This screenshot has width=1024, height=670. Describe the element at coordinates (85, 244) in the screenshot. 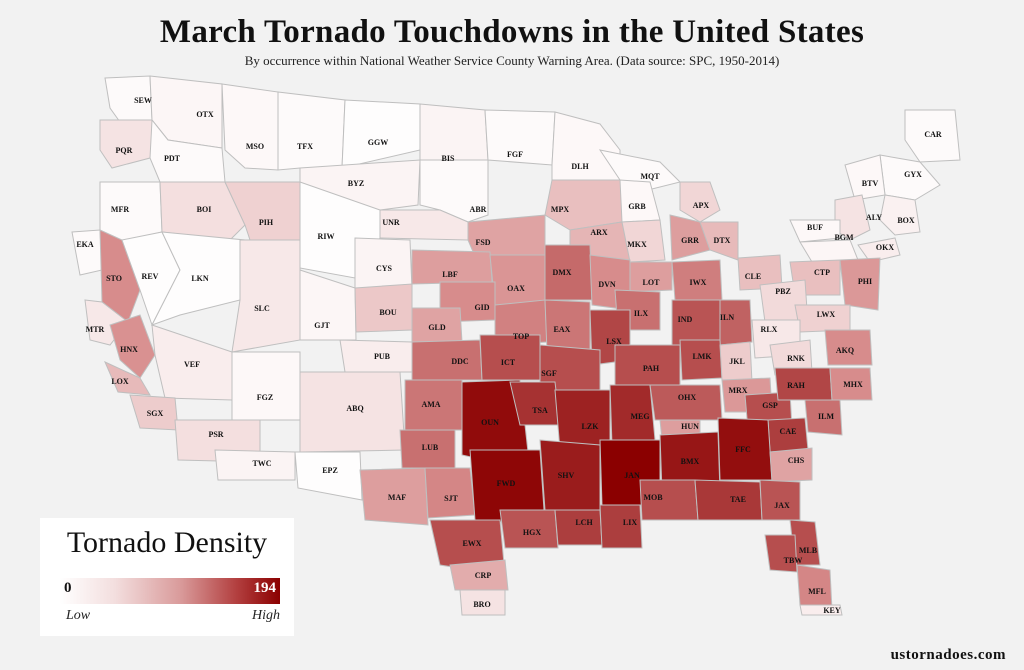

I see `cwa-label-eka: EKA` at that location.